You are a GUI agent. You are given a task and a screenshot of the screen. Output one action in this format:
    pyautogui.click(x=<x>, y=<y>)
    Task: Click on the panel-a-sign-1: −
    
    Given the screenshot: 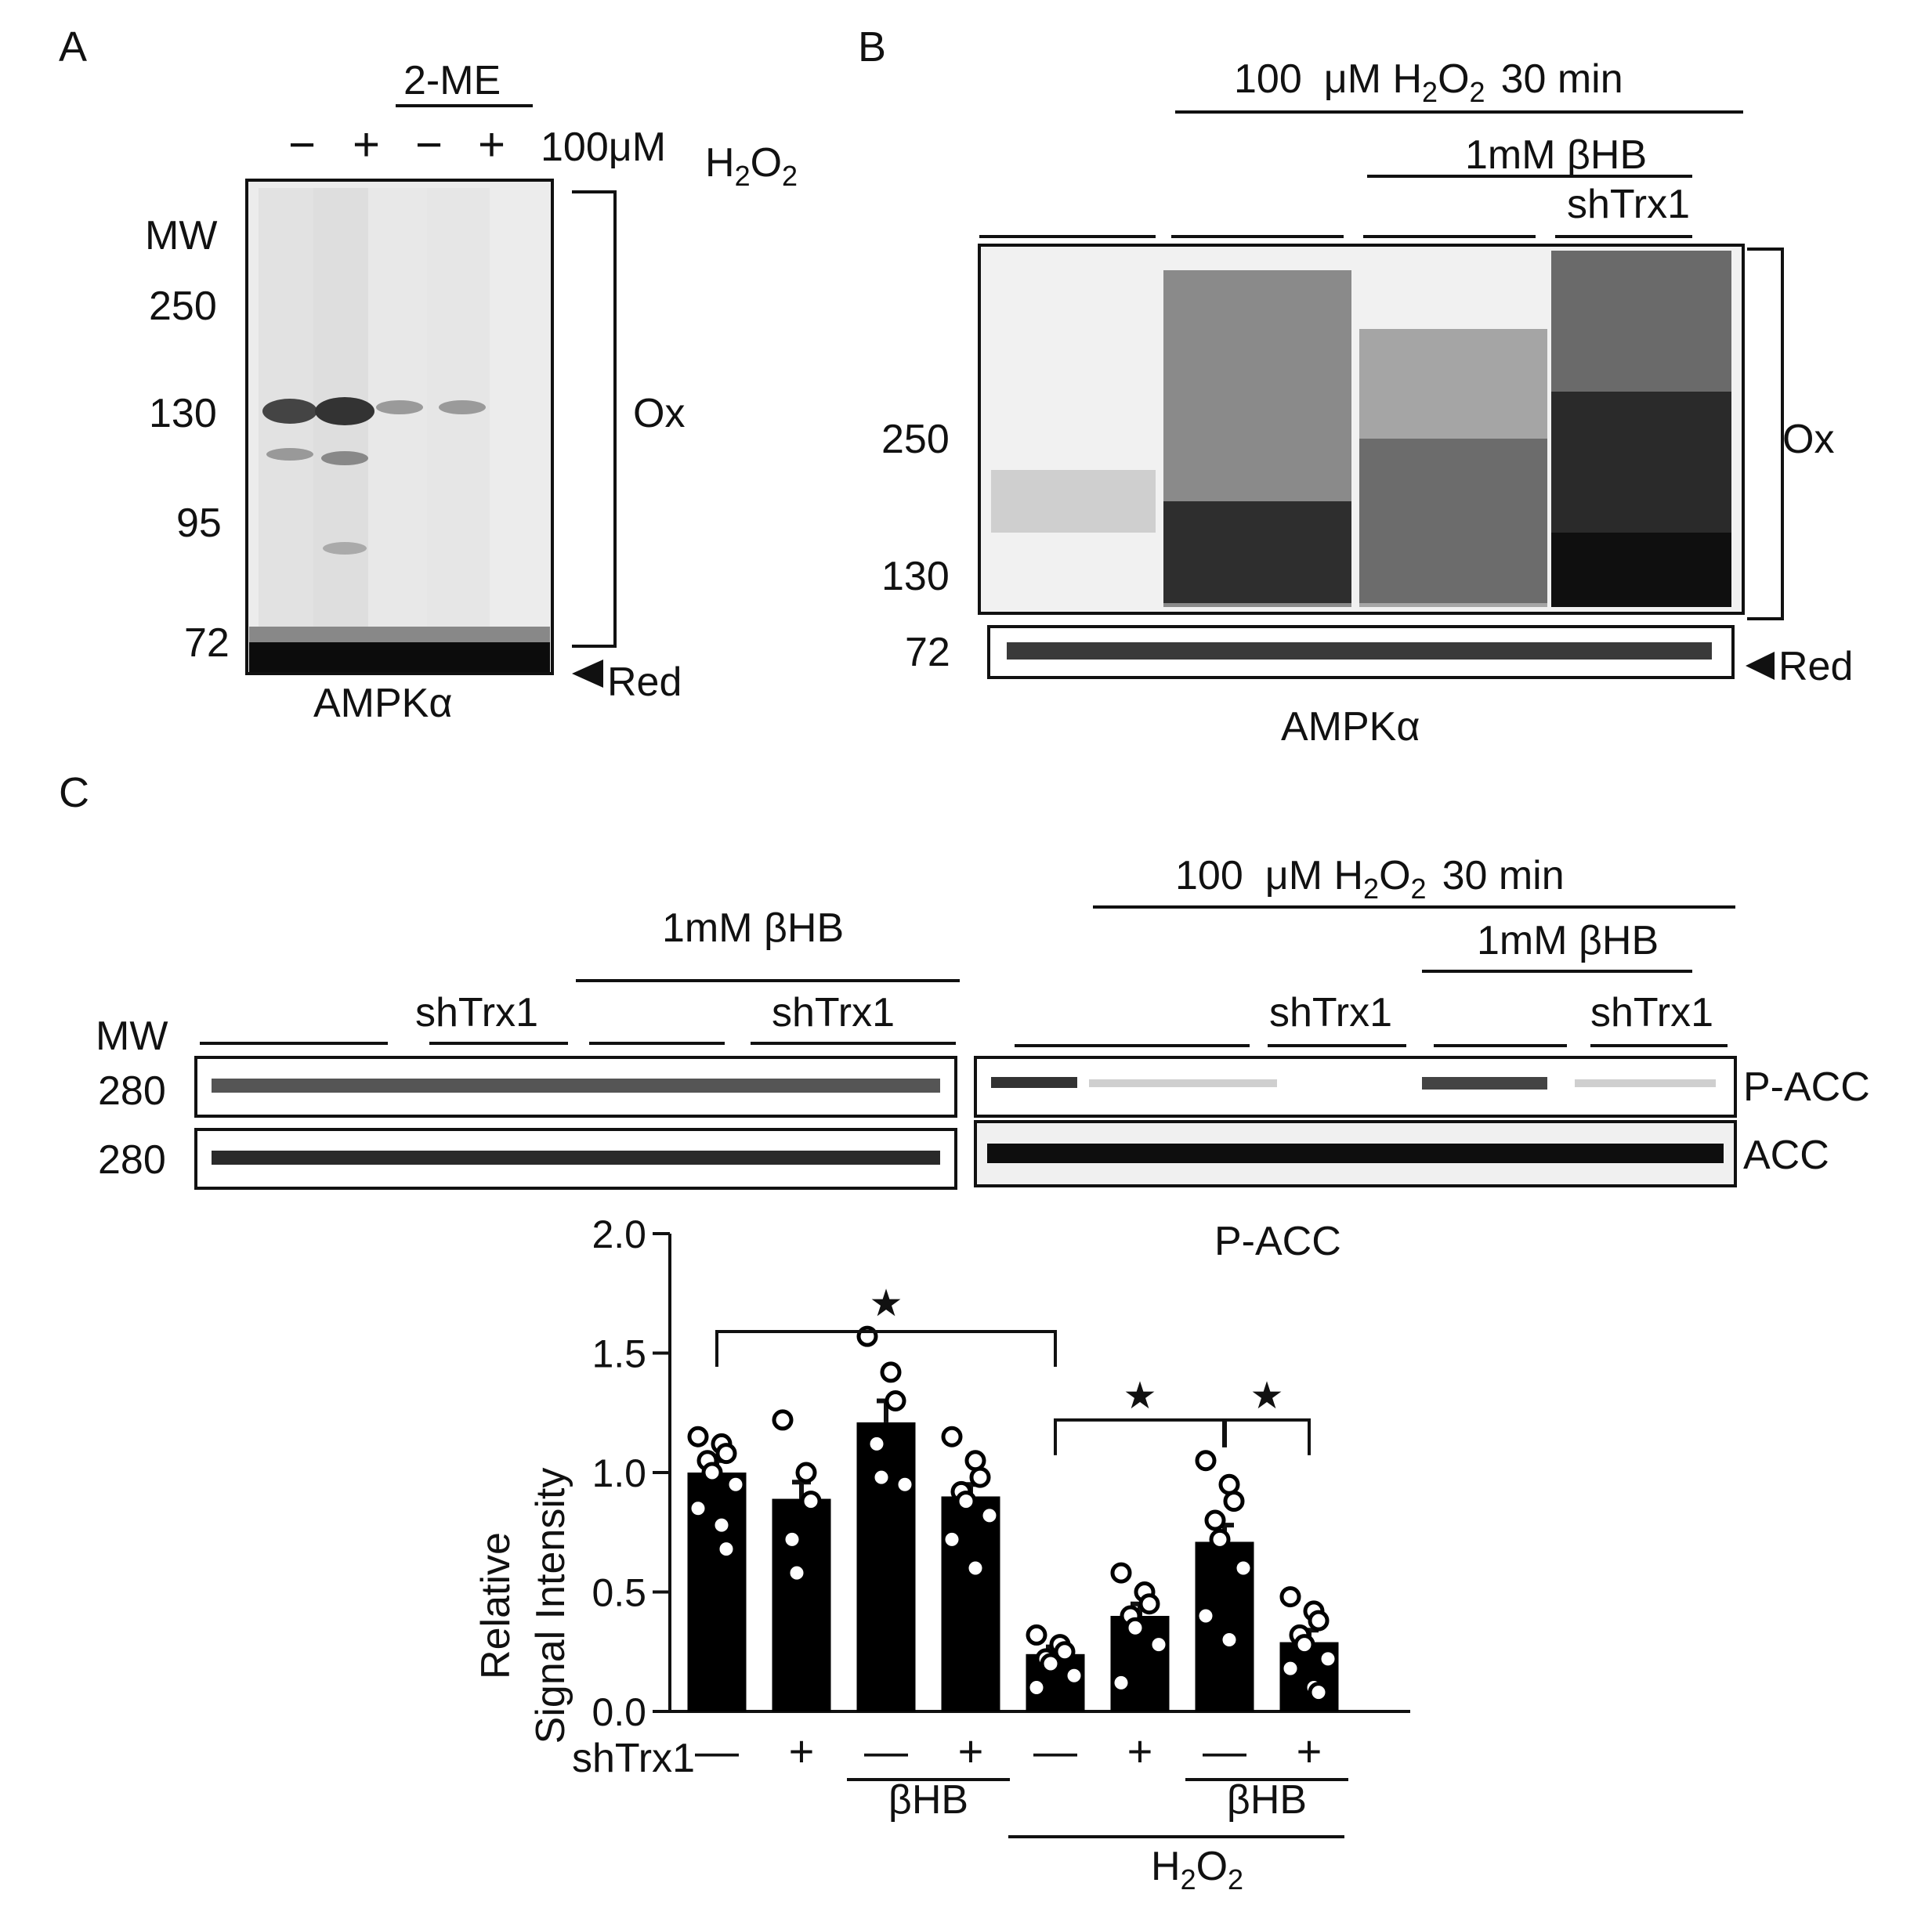 What is the action you would take?
    pyautogui.click(x=302, y=144)
    